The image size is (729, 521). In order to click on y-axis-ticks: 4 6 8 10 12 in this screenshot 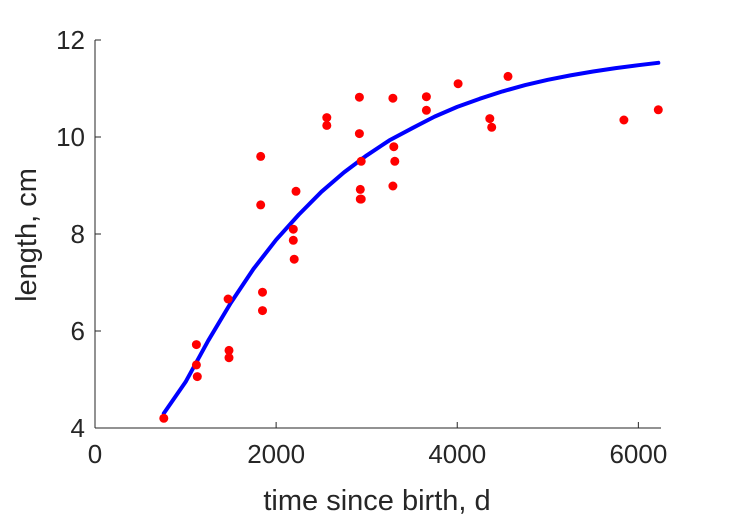, I will do `click(78, 234)`.